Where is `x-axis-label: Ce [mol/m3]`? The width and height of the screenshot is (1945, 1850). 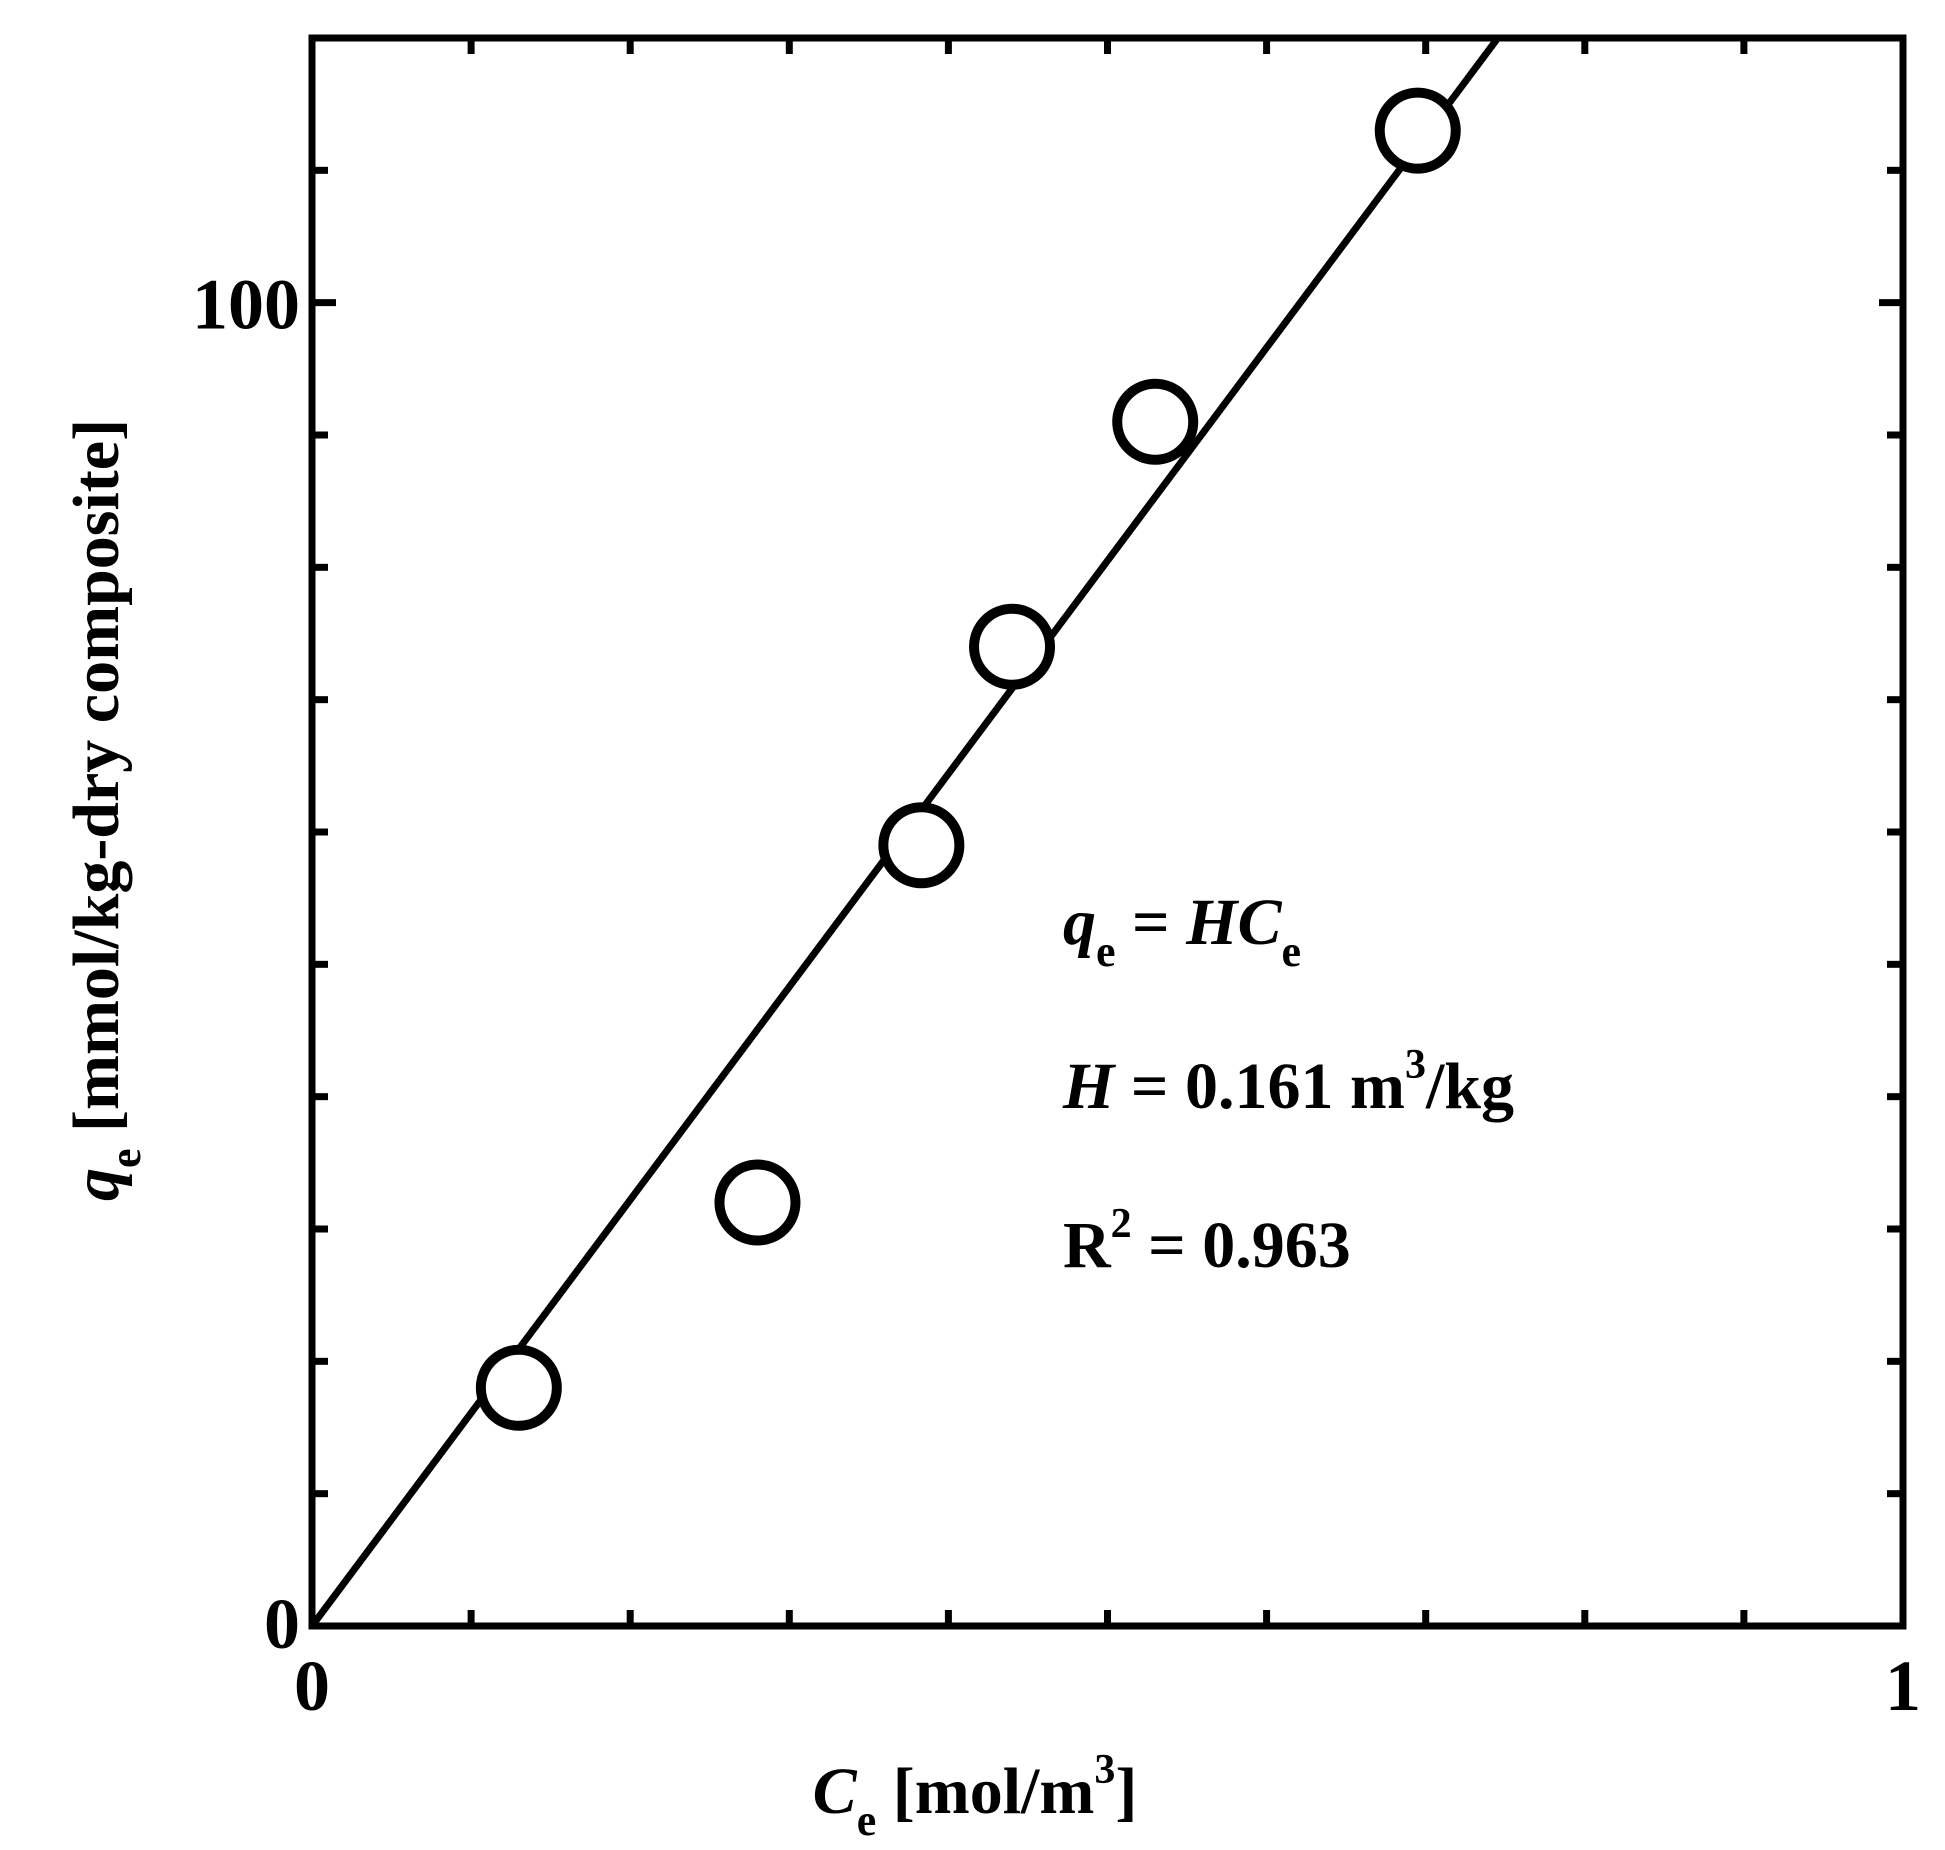
x-axis-label: Ce [mol/m3] is located at coordinates (975, 1796).